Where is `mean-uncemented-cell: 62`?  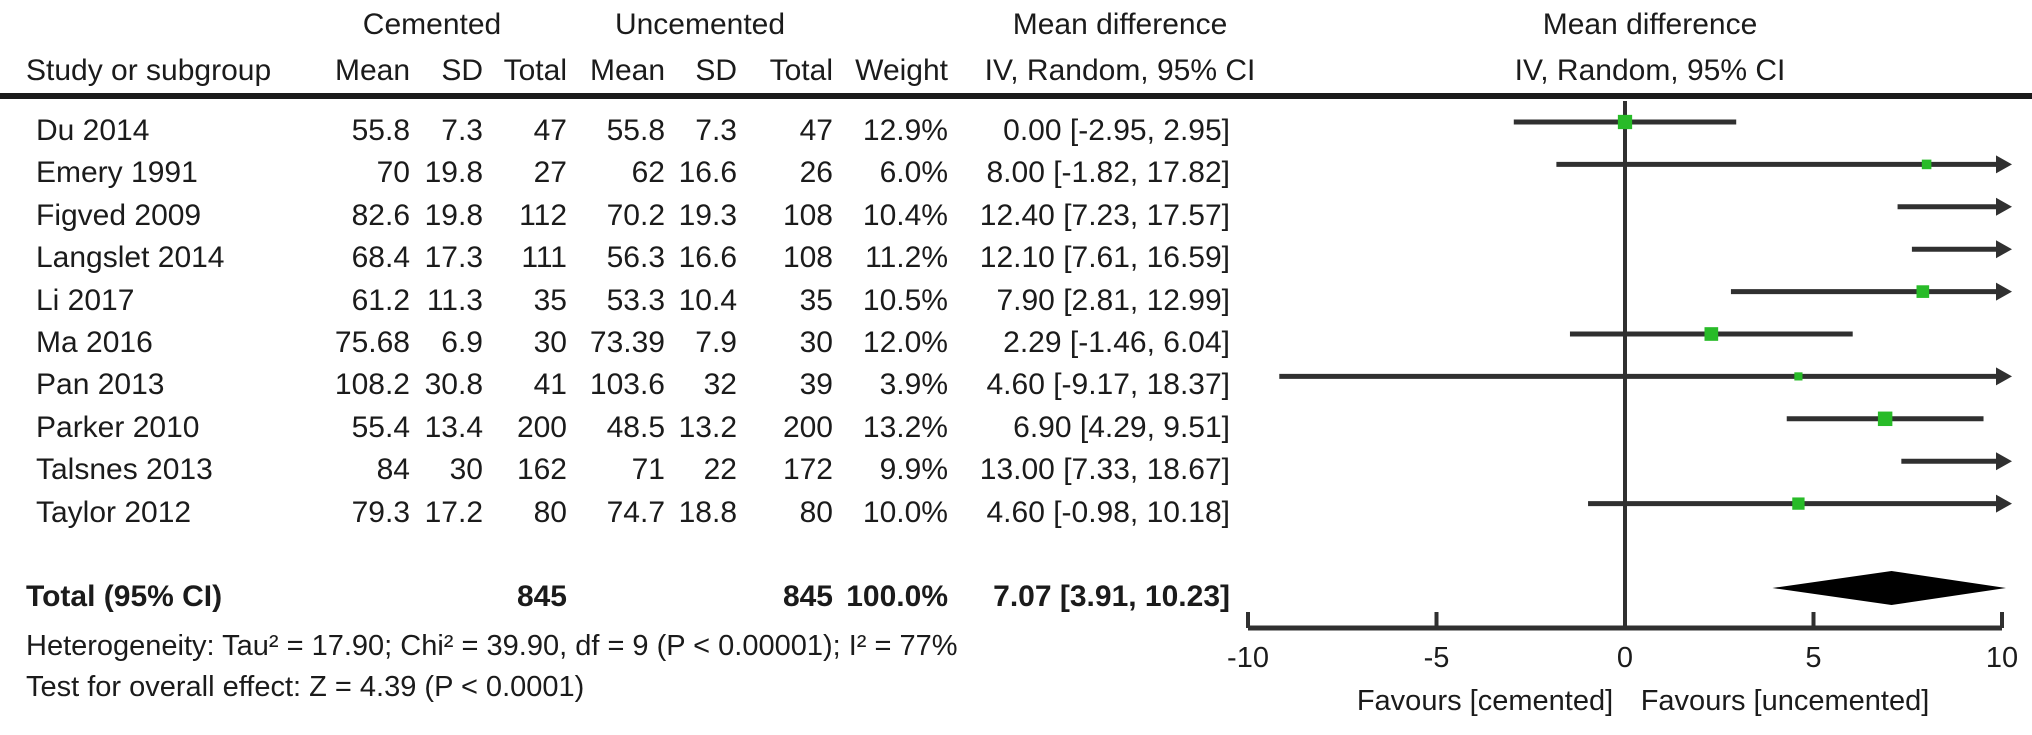
mean-uncemented-cell: 62 is located at coordinates (648, 173).